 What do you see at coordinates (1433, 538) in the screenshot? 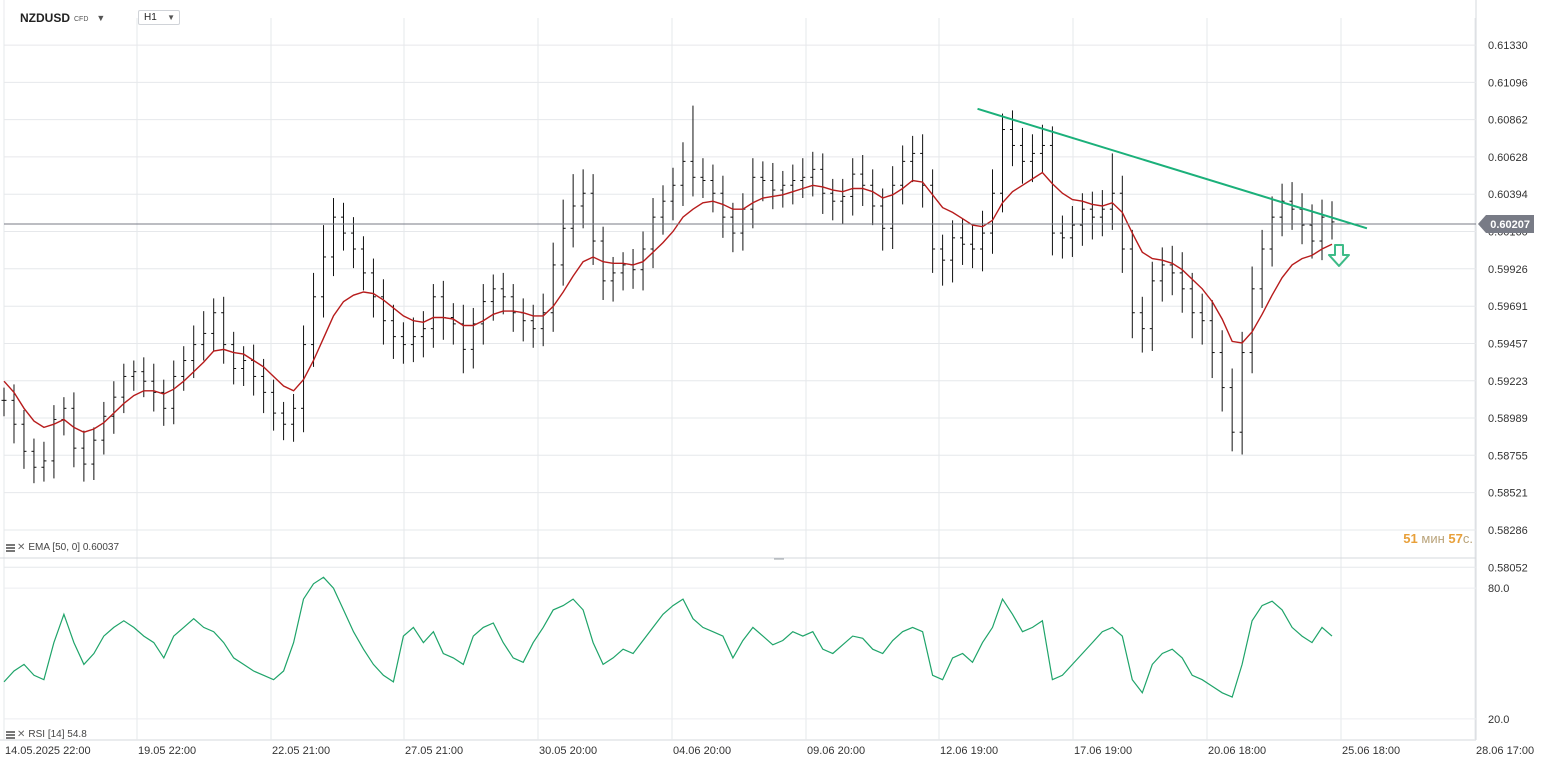
I see `countdown-minutes-unit: мин` at bounding box center [1433, 538].